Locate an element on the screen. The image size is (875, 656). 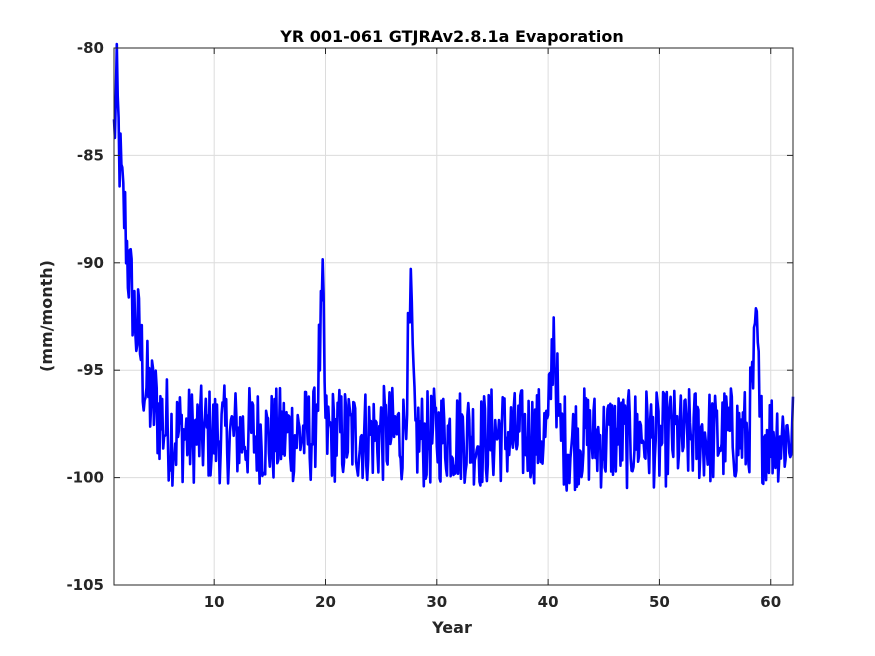
x-tick-label: 10 is located at coordinates (214, 602).